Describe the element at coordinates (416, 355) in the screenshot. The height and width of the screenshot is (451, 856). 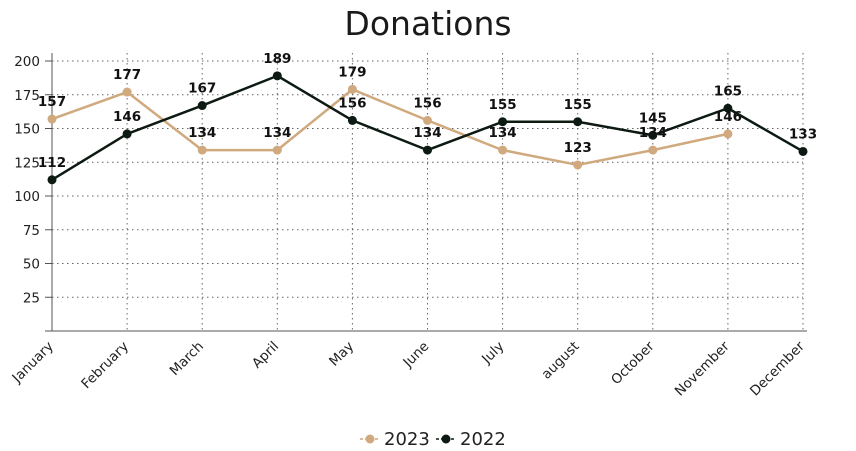
I see `x-tick-label: June` at that location.